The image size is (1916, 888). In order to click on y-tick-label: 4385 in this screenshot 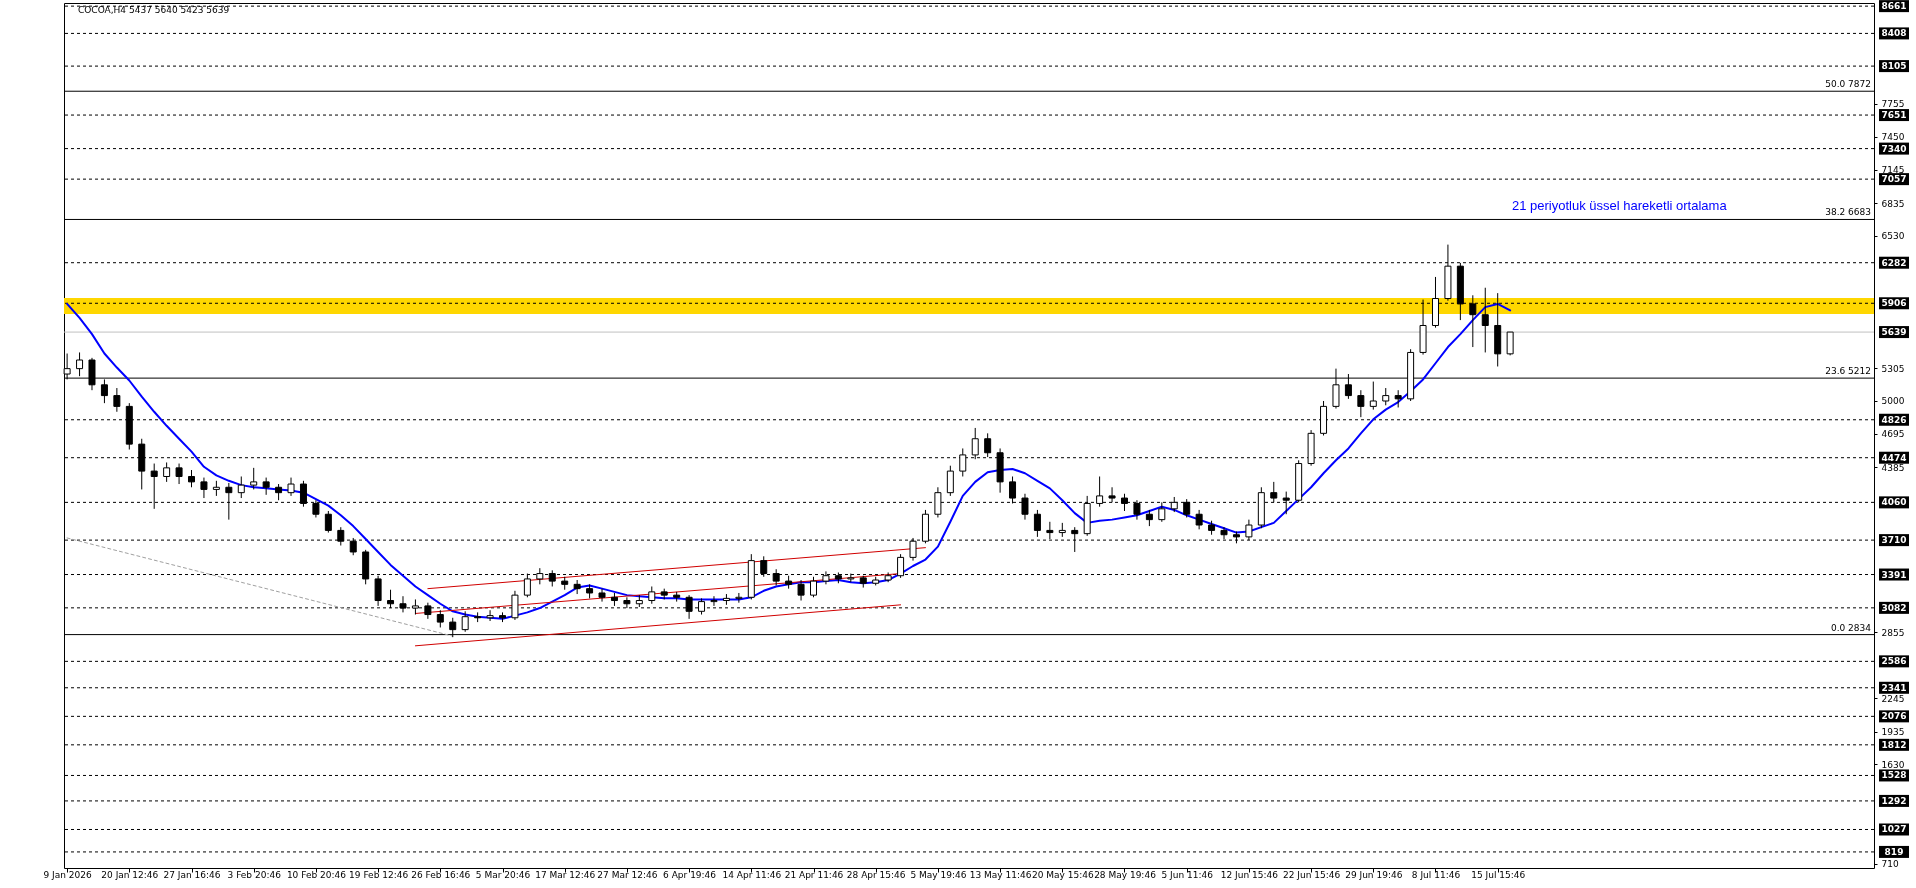, I will do `click(1893, 467)`.